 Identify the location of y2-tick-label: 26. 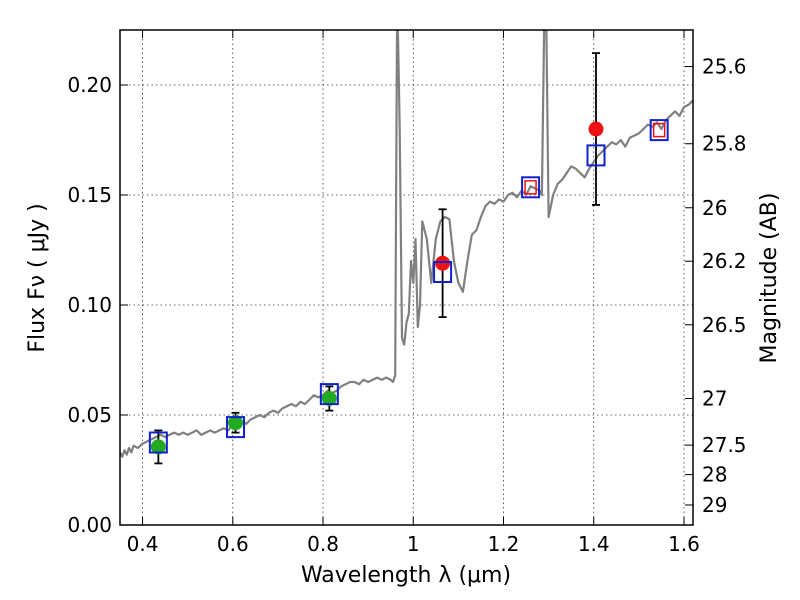
(714, 208).